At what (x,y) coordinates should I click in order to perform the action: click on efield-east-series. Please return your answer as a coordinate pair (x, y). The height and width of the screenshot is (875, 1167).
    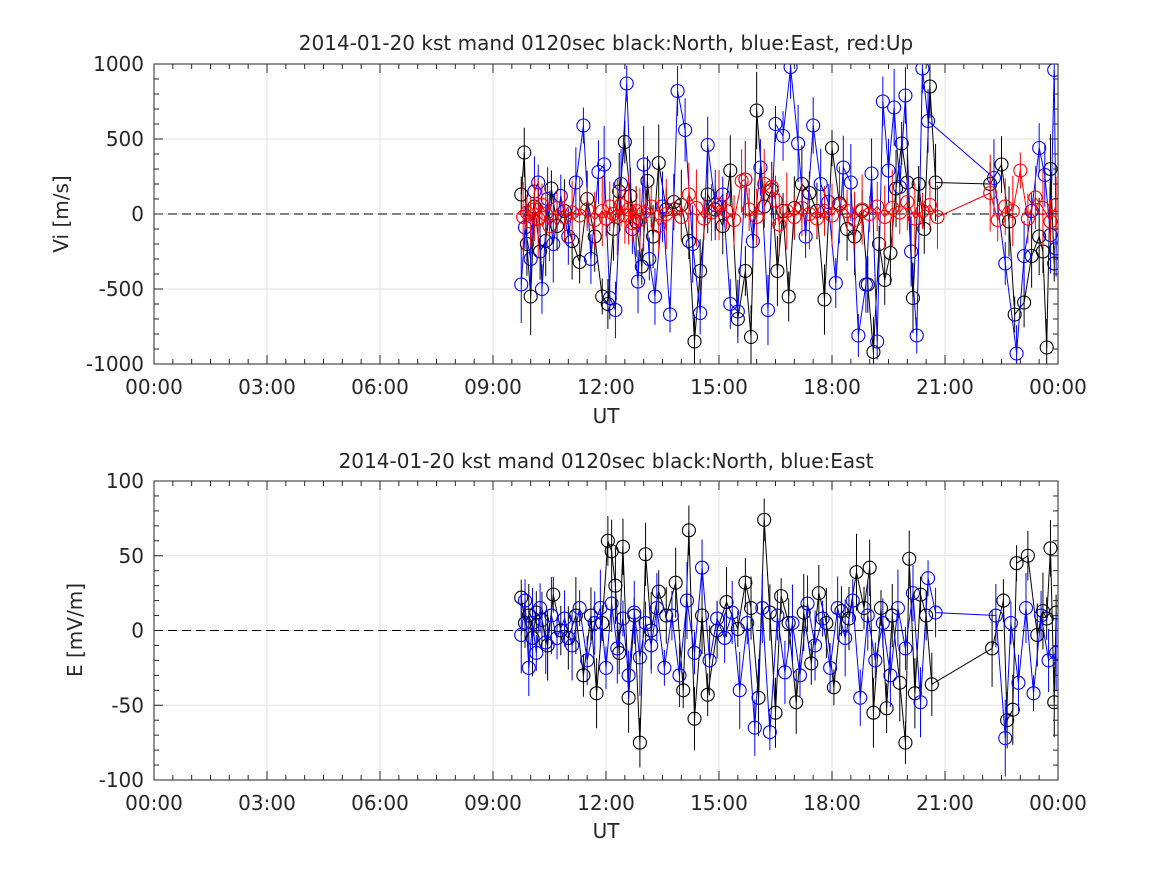
    Looking at the image, I should click on (786, 658).